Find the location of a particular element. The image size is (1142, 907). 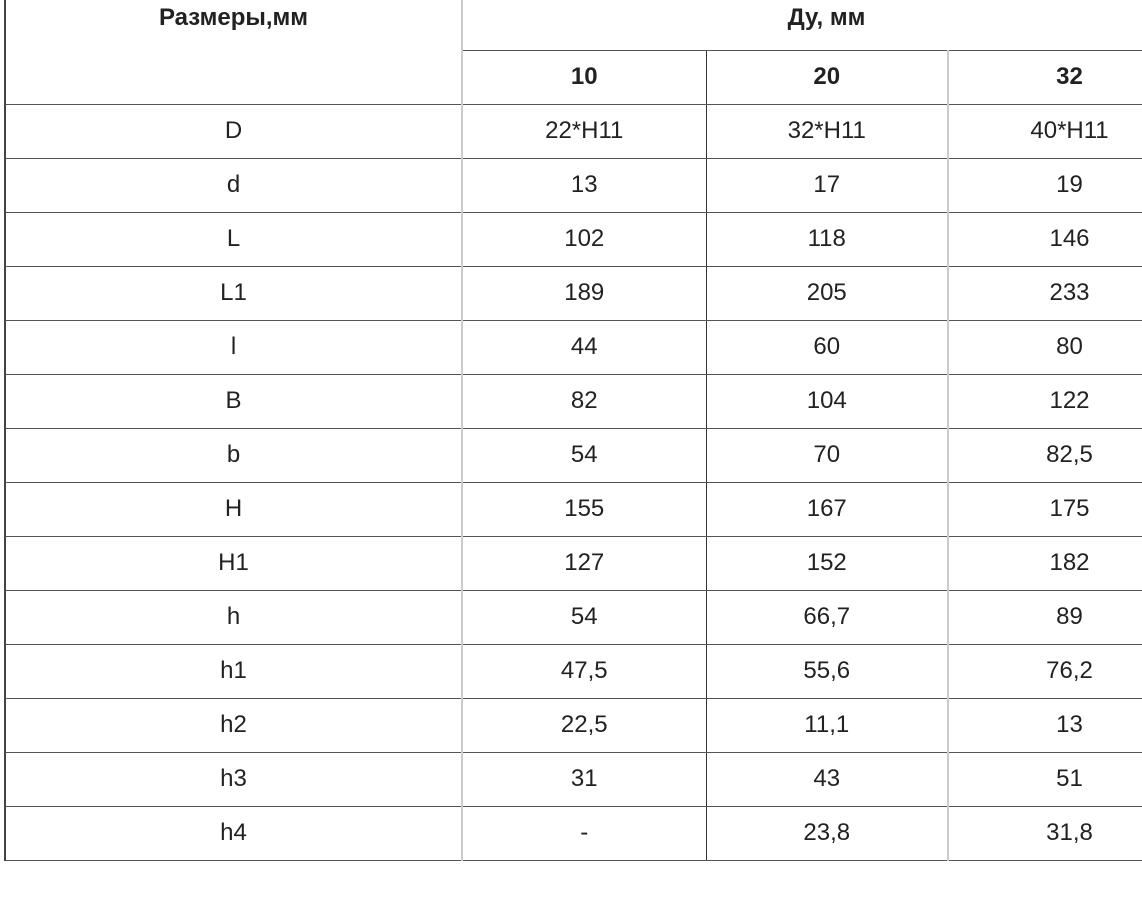

row-label: D is located at coordinates (233, 131).